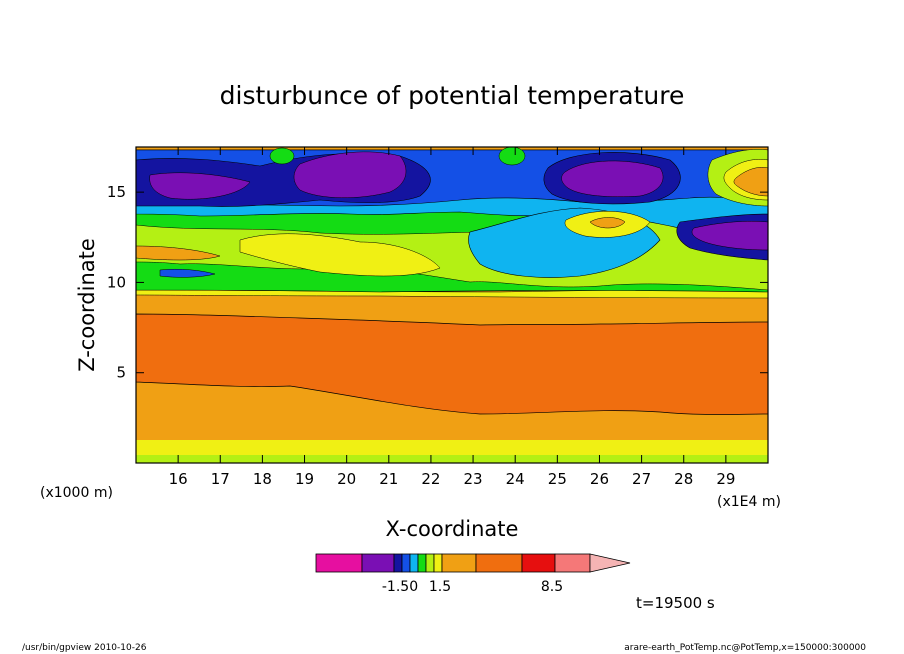 Image resolution: width=904 pixels, height=654 pixels. What do you see at coordinates (749, 502) in the screenshot?
I see `x-unit-right: (x1E4 m)` at bounding box center [749, 502].